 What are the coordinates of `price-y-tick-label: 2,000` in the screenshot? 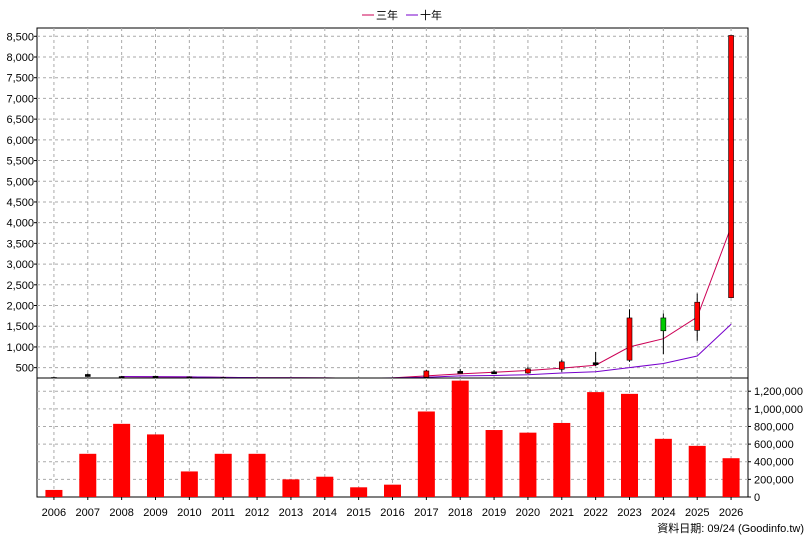 It's located at (20, 307).